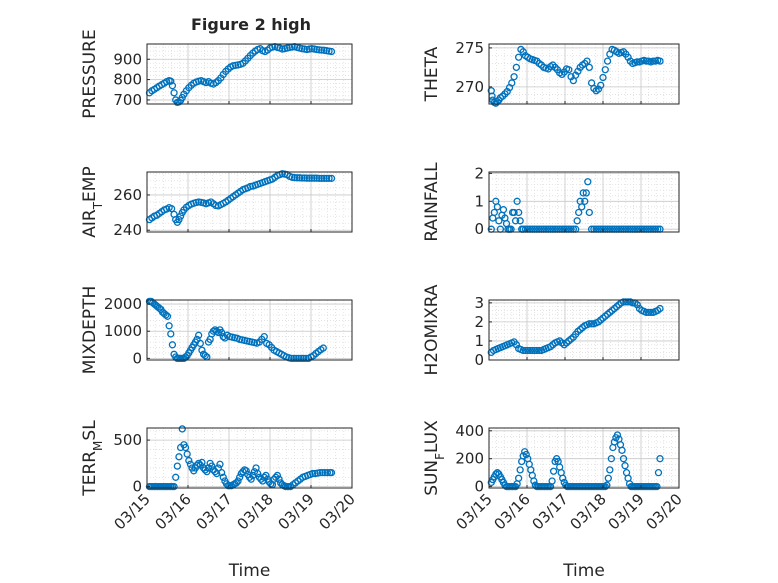 The image size is (778, 583). I want to click on y-tick-label: 800, so click(127, 80).